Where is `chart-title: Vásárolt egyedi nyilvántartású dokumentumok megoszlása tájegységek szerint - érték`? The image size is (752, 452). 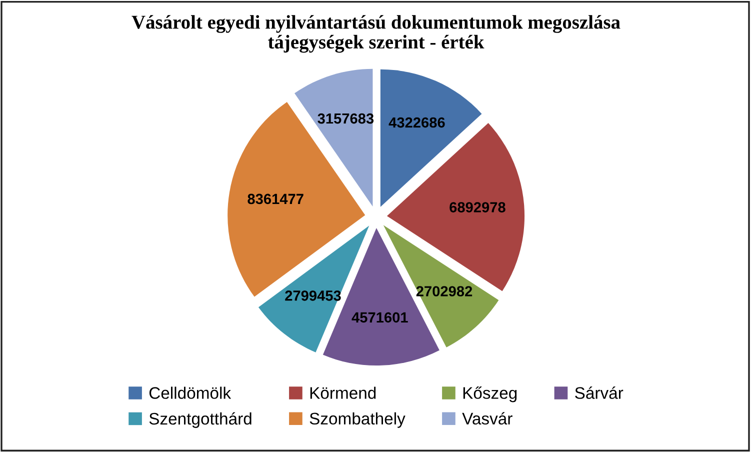
chart-title: Vásárolt egyedi nyilvántartású dokumentumok megoszlása tájegységek szerint - érték is located at coordinates (376, 34).